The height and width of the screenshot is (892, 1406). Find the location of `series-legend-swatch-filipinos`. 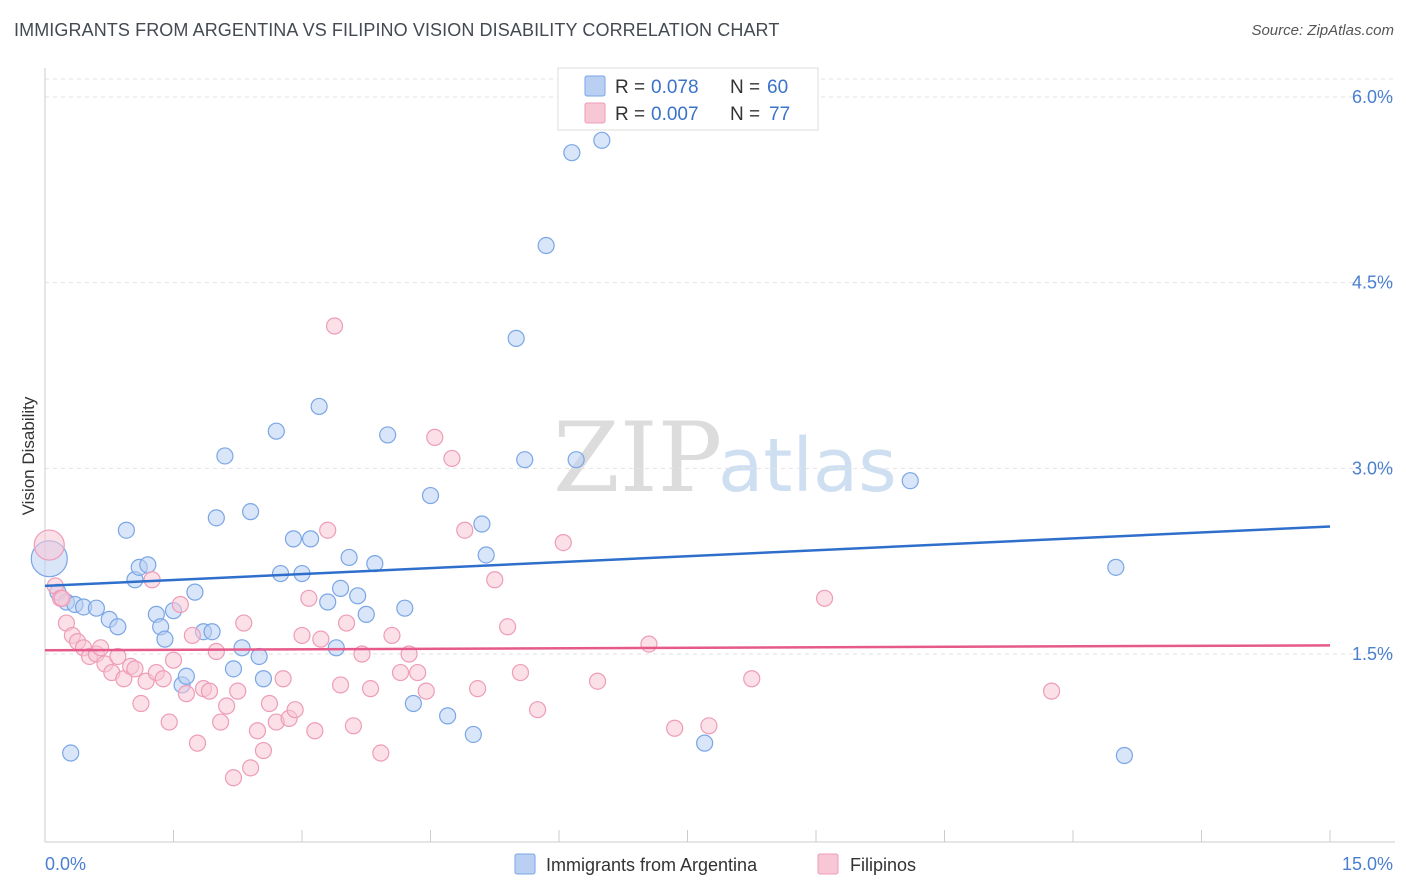

series-legend-swatch-filipinos is located at coordinates (828, 864).